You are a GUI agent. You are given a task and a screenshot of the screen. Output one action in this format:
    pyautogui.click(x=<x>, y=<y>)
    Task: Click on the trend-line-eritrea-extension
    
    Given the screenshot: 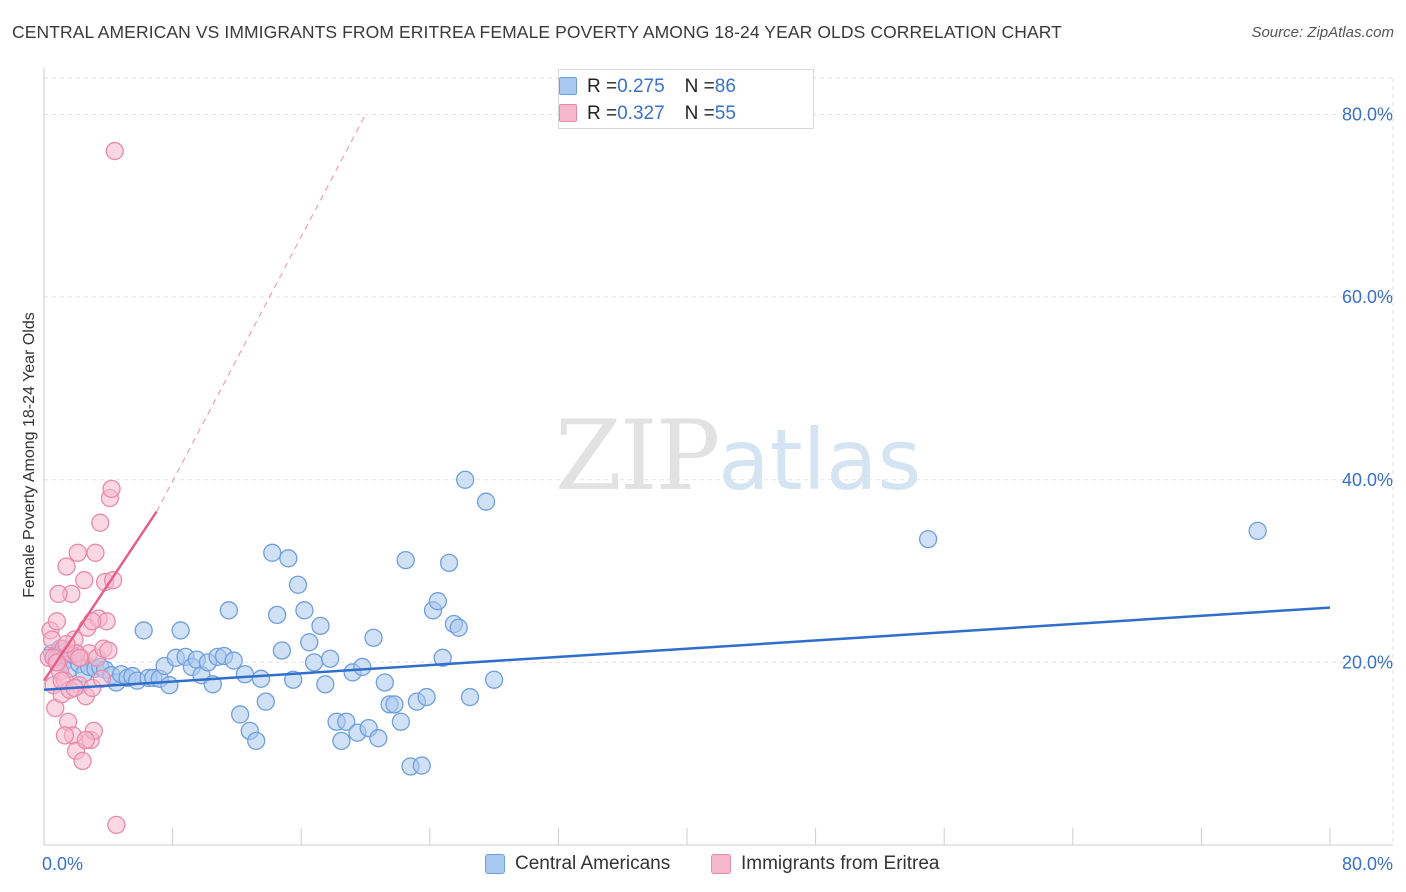 What is the action you would take?
    pyautogui.click(x=261, y=313)
    